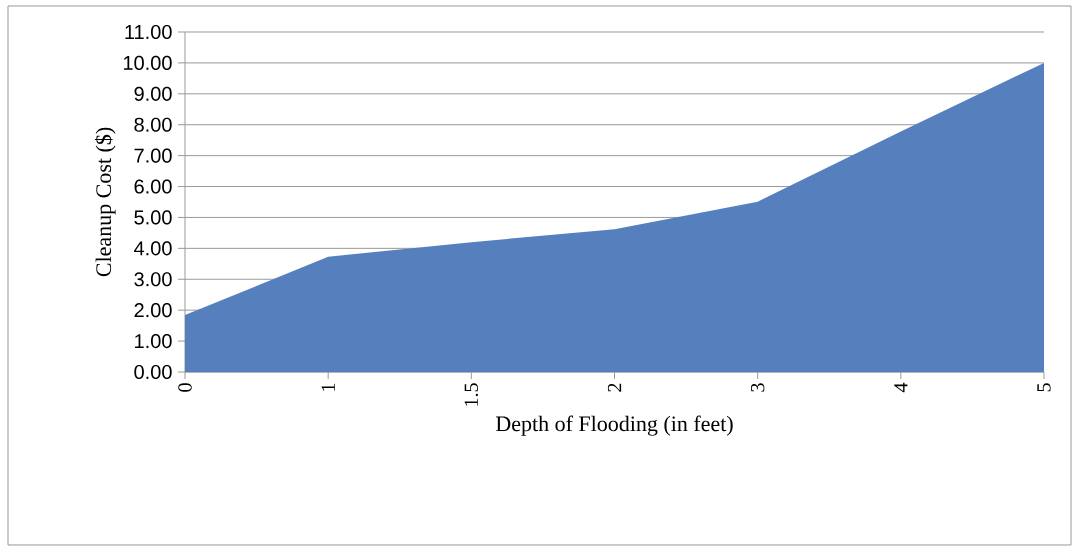  What do you see at coordinates (901, 387) in the screenshot?
I see `x-tick-label: 4` at bounding box center [901, 387].